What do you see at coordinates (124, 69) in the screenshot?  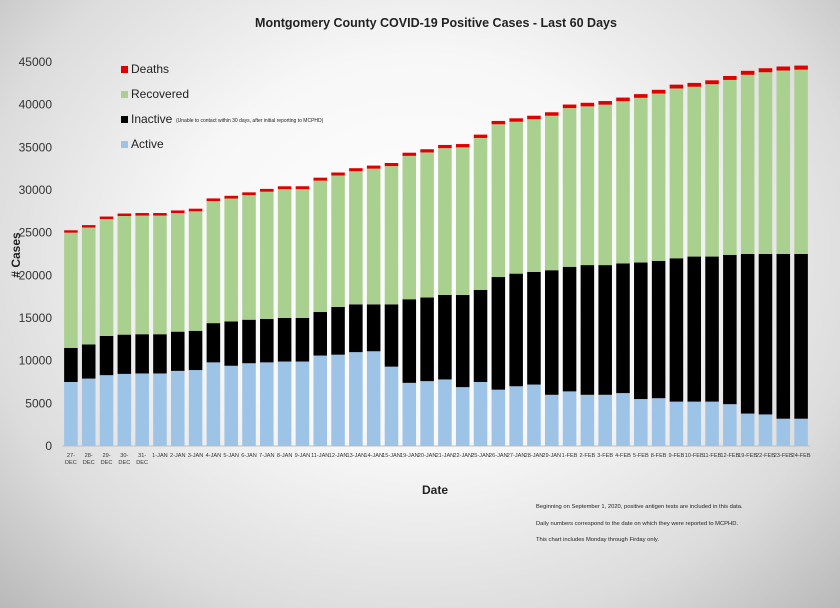 I see `legend-swatch-deaths` at bounding box center [124, 69].